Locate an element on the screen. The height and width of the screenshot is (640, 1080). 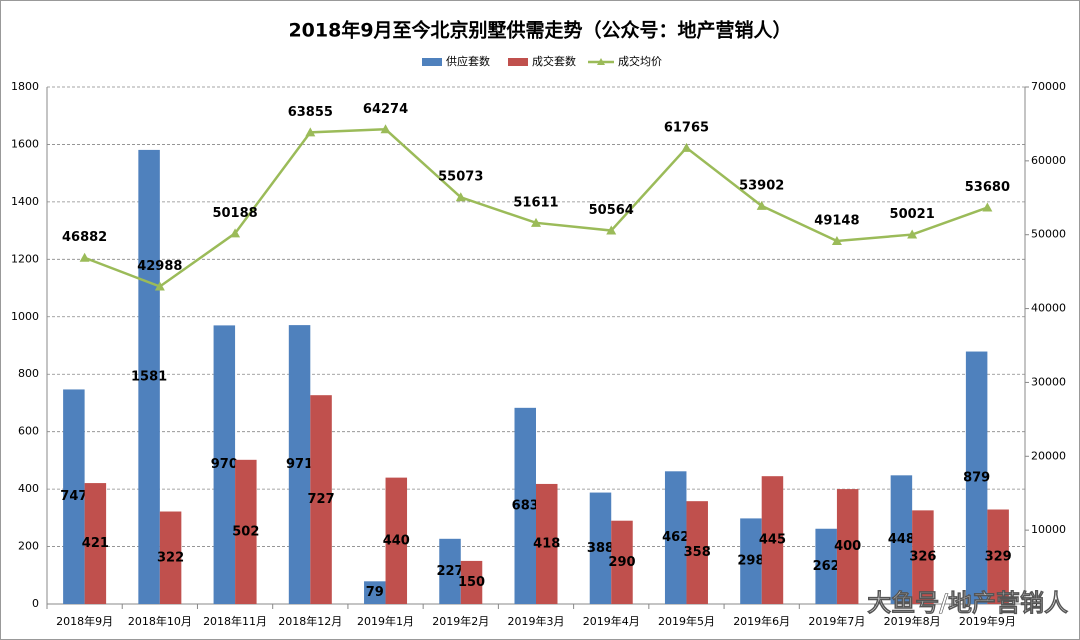
y-tick-label: 600 is located at coordinates (28, 431).